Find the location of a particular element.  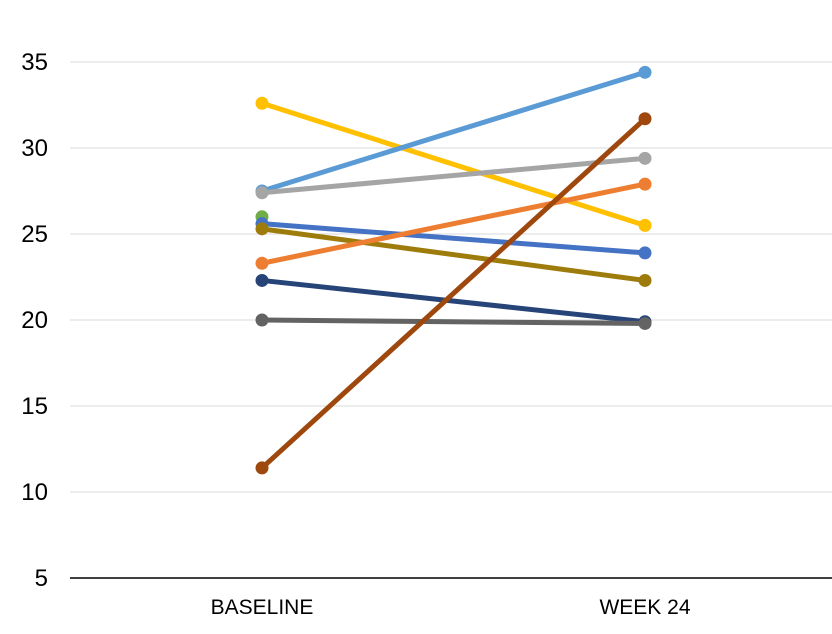

y-tick-label: 5 is located at coordinates (41, 578).